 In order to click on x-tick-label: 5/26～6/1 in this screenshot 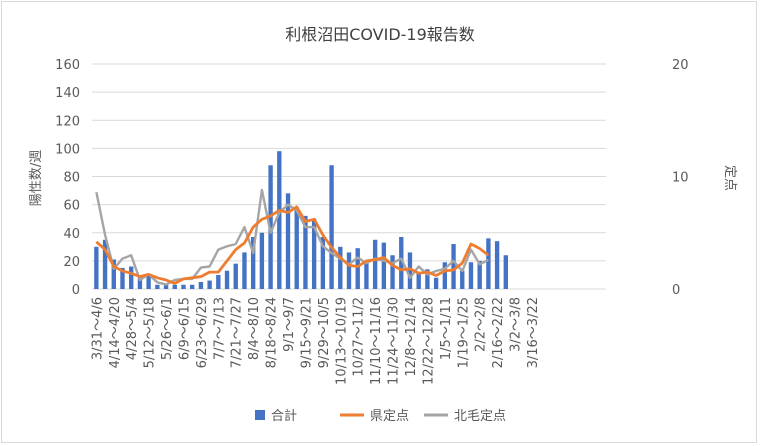, I will do `click(167, 328)`.